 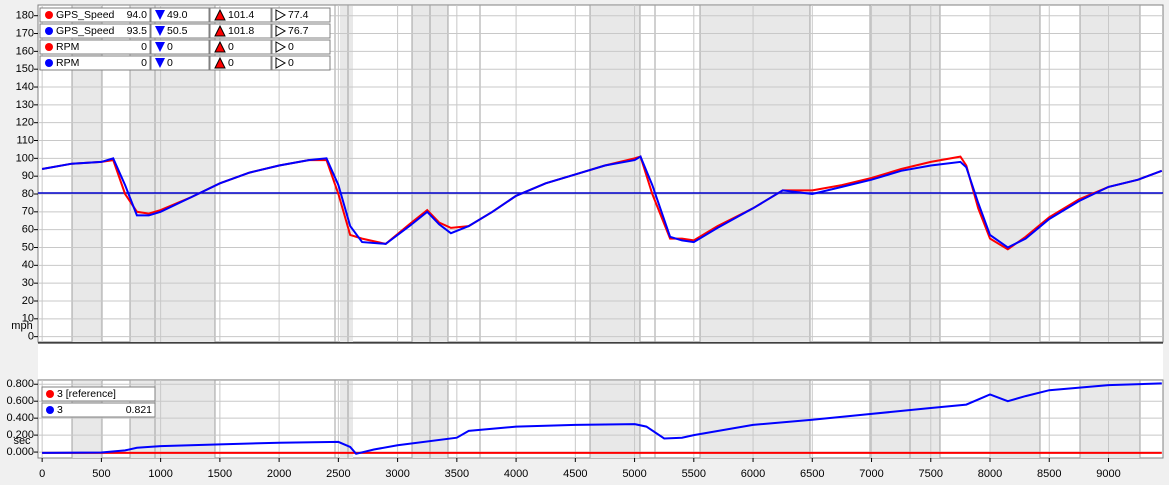 What do you see at coordinates (25, 123) in the screenshot?
I see `y-tick-label: 120` at bounding box center [25, 123].